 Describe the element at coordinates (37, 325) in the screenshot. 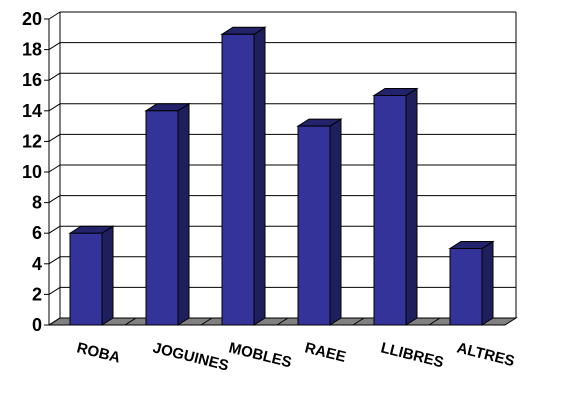

I see `y-tick-label: 0` at that location.